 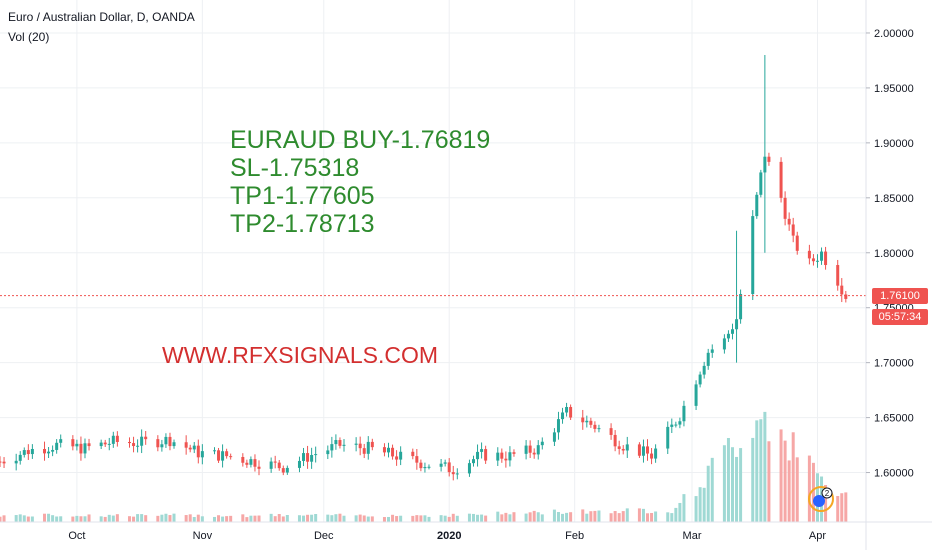 I want to click on price-tick-label: 1.65000, so click(x=894, y=419).